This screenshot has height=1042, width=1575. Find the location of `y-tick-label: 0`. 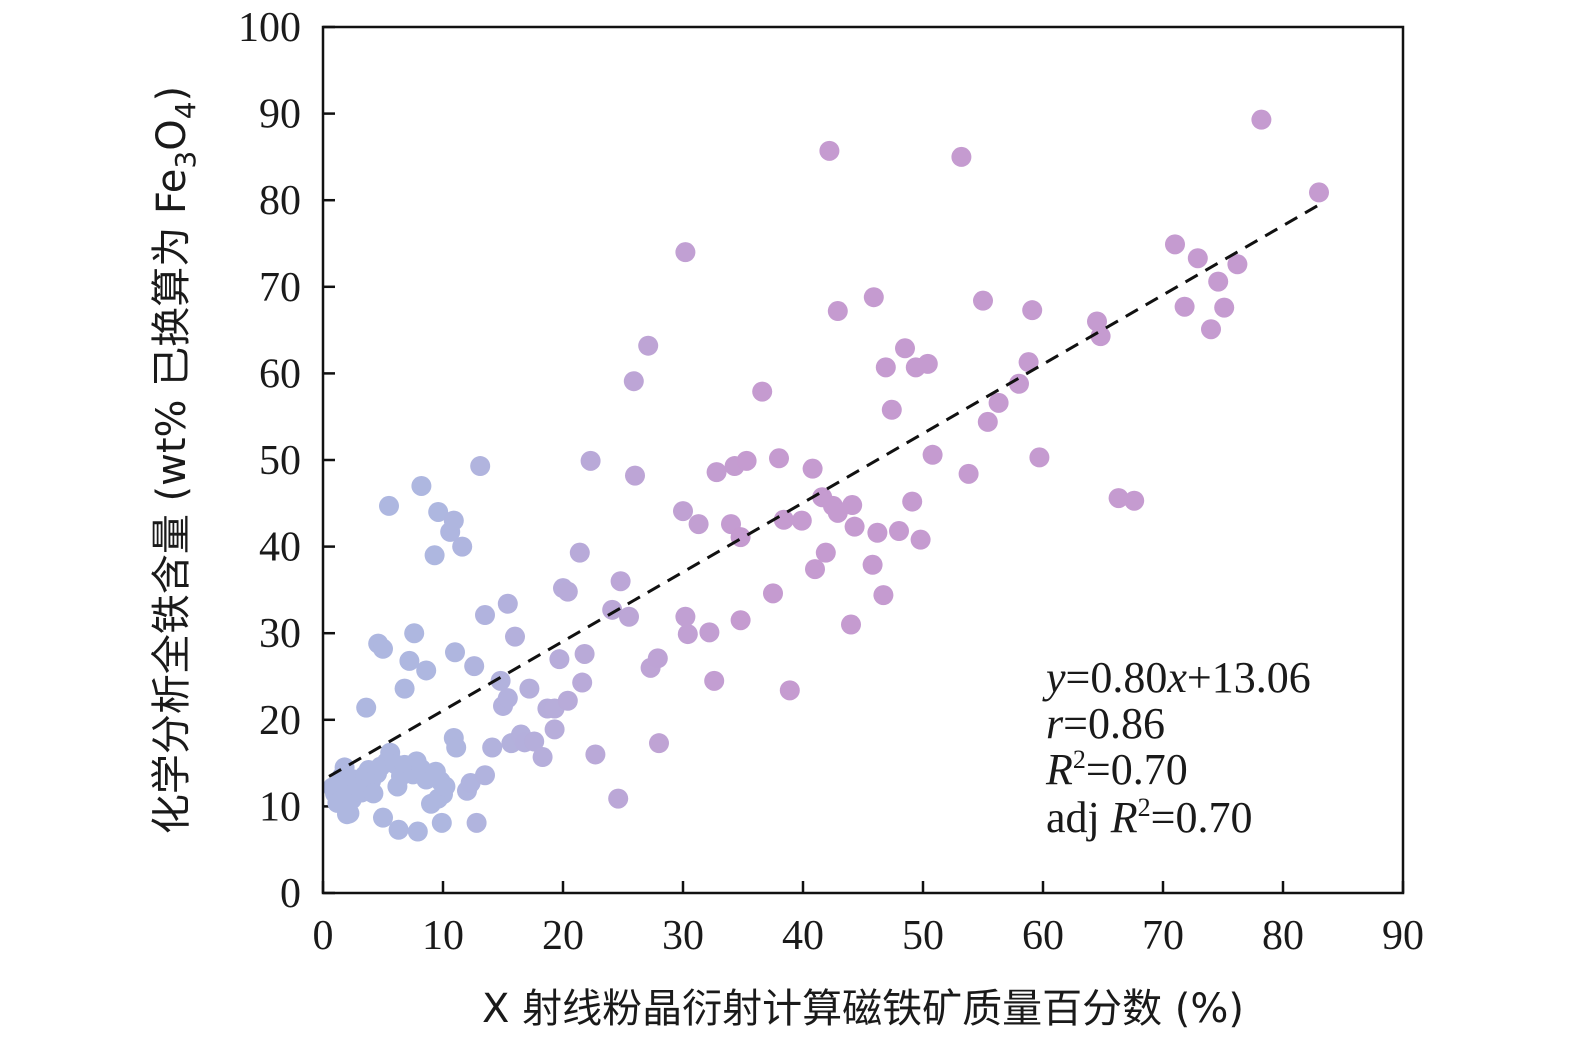

y-tick-label: 0 is located at coordinates (290, 894).